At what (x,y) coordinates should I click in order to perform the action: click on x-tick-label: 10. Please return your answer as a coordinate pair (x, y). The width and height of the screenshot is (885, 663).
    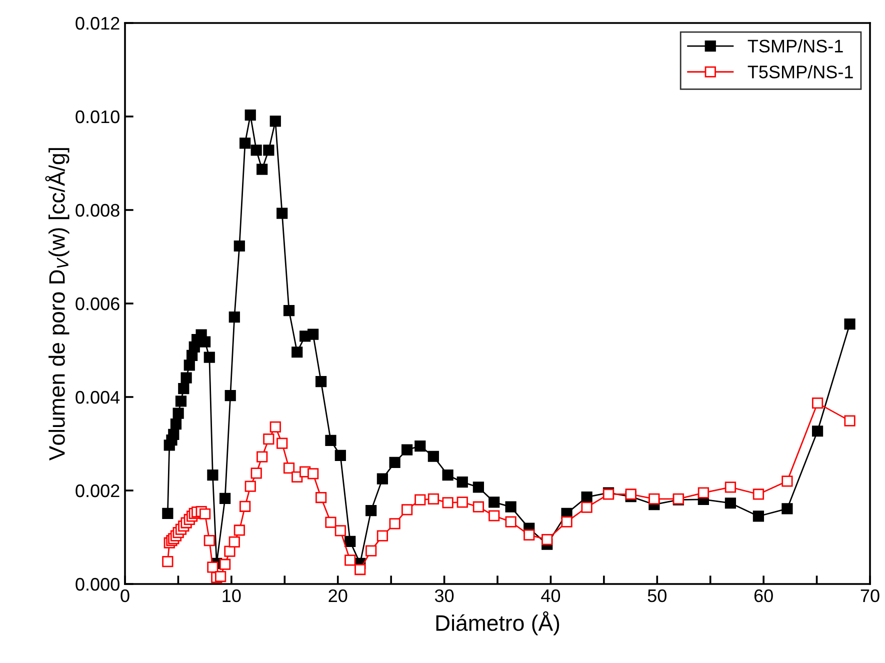
    Looking at the image, I should click on (231, 595).